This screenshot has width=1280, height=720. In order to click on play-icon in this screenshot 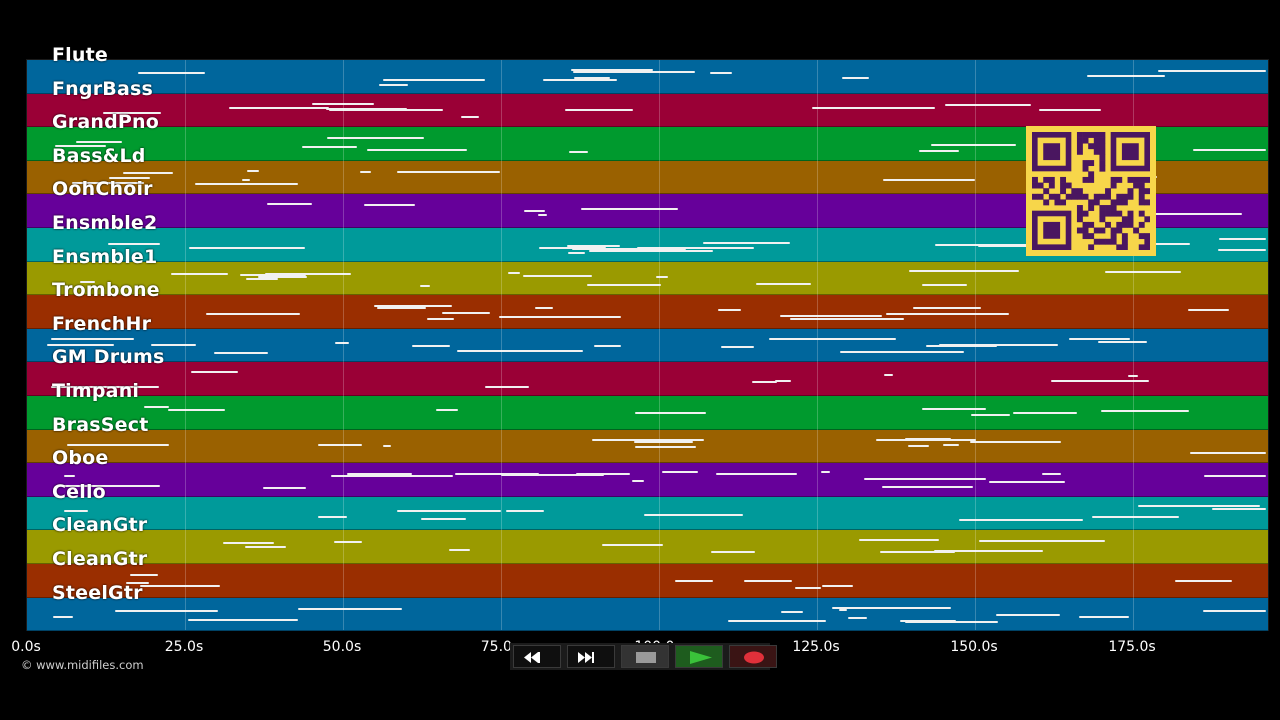, I will do `click(701, 657)`.